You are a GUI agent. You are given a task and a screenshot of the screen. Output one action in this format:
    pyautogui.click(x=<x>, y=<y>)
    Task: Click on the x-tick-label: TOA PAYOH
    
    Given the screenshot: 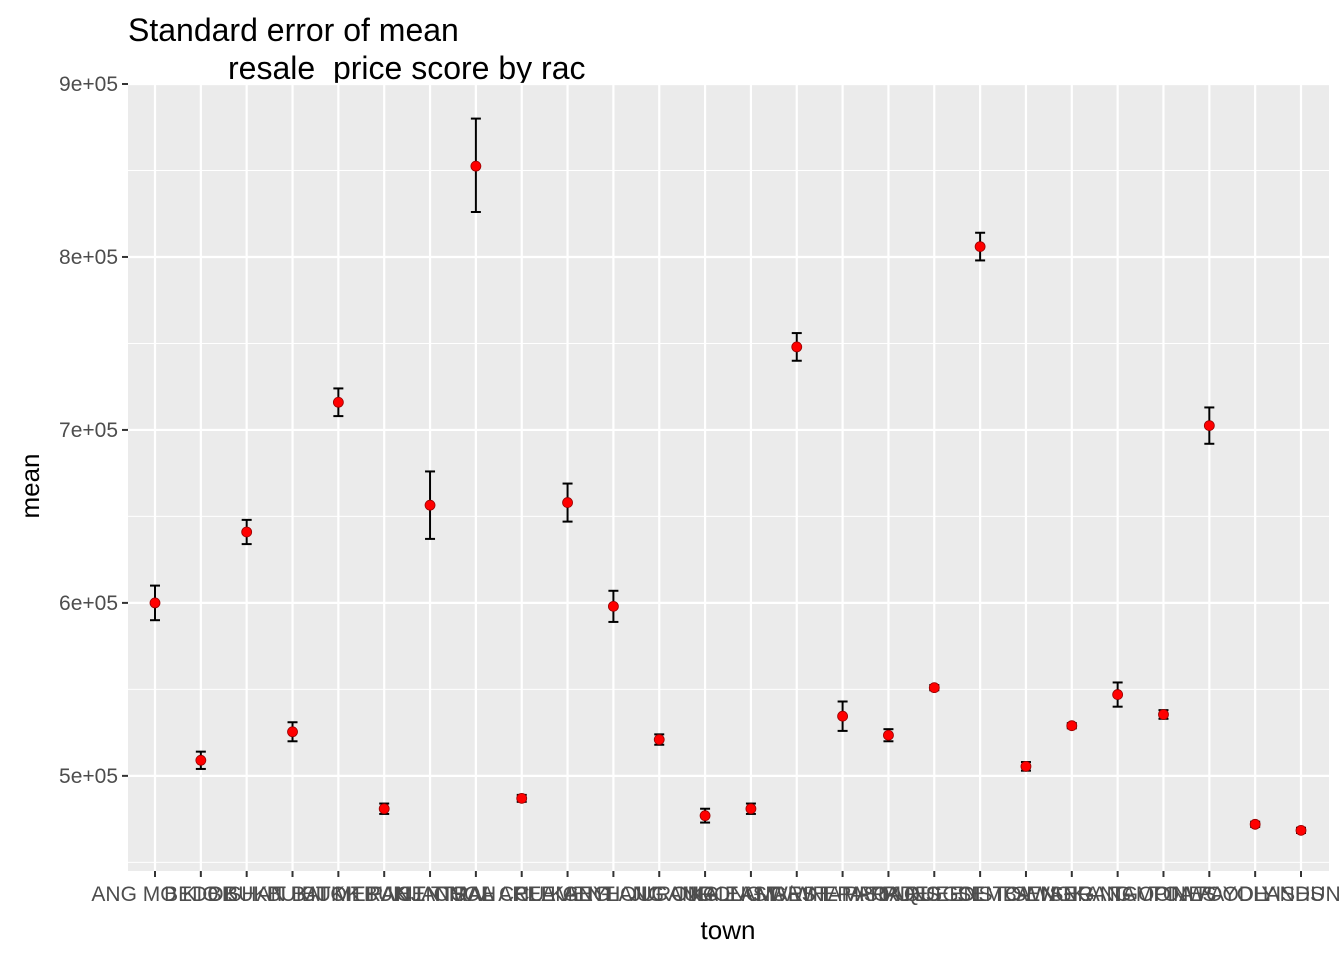 What is the action you would take?
    pyautogui.click(x=1209, y=894)
    